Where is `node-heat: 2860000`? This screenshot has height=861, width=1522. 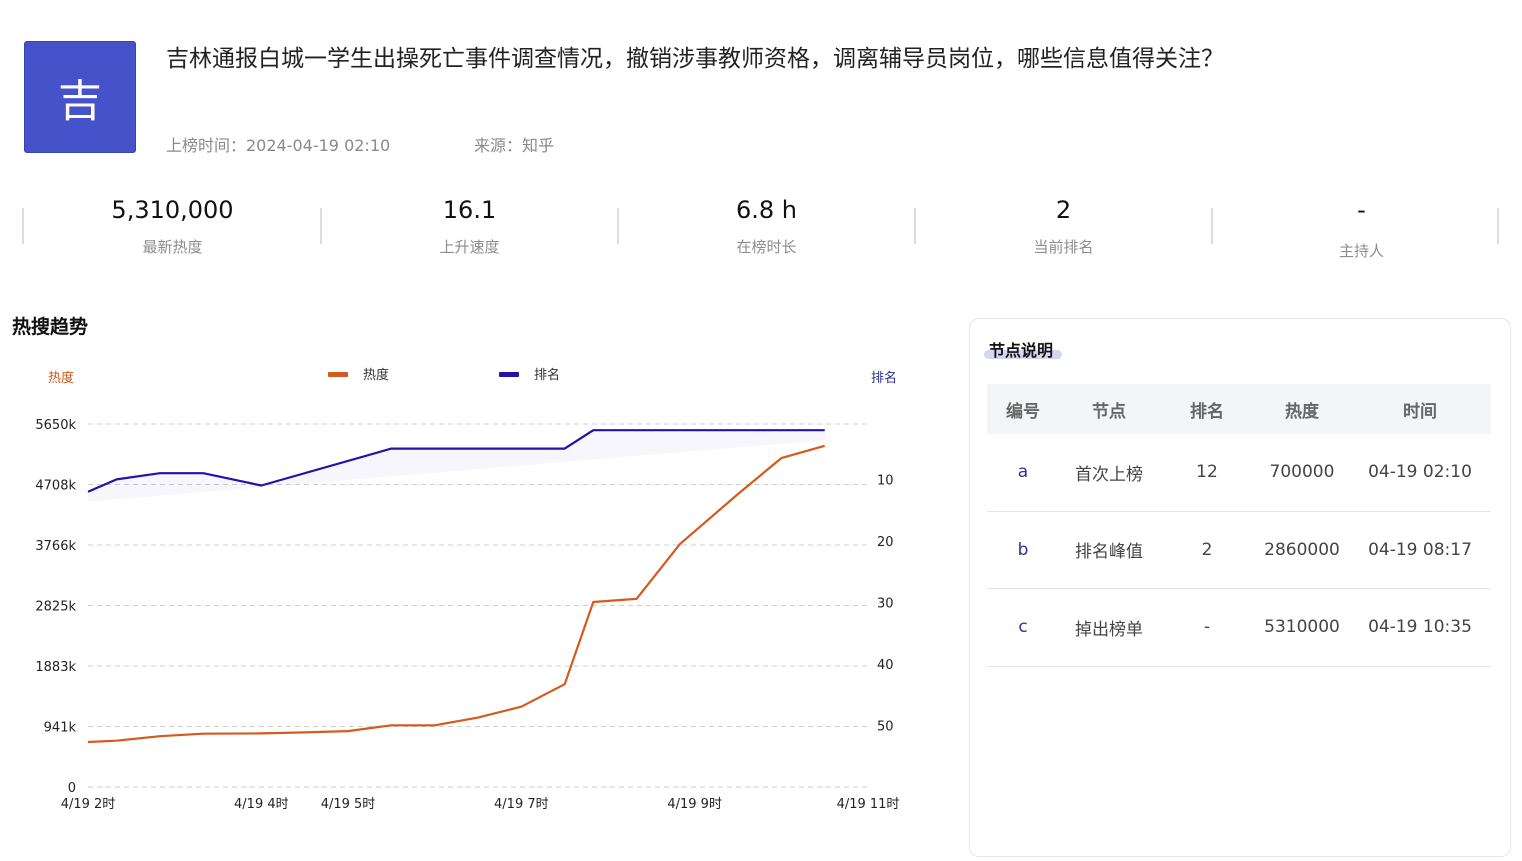 node-heat: 2860000 is located at coordinates (1302, 549).